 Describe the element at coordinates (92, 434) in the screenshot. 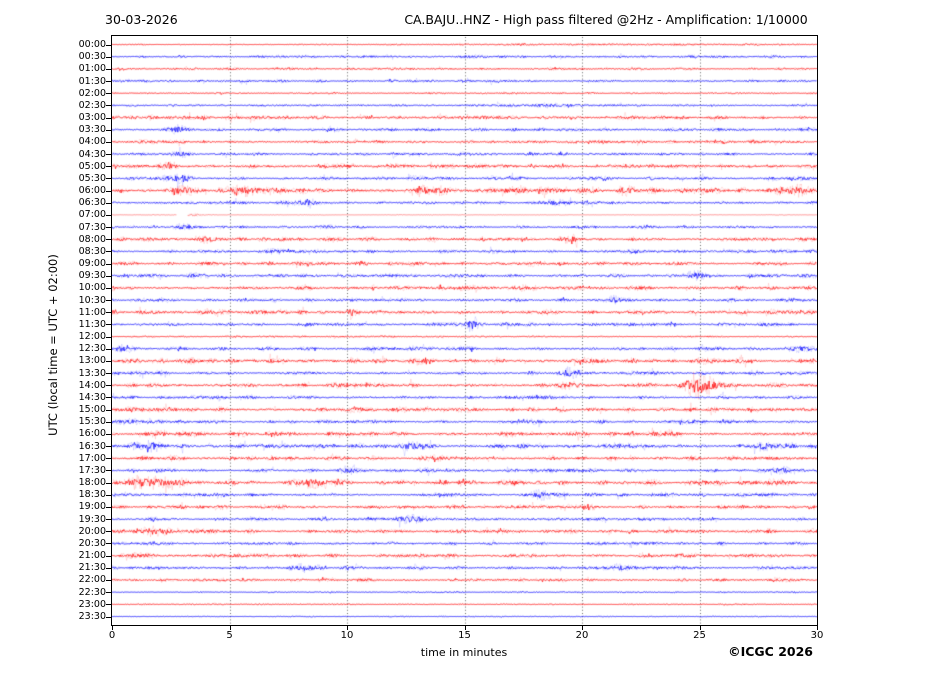

I see `y-tick-label: 16:00` at that location.